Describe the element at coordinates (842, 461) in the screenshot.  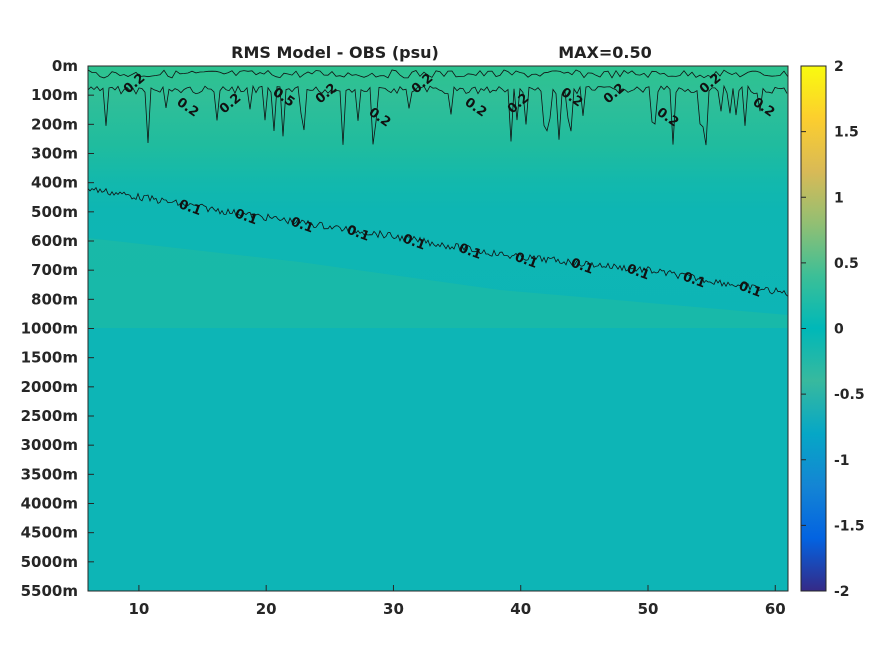
I see `colorbar-tick-label: -1` at that location.